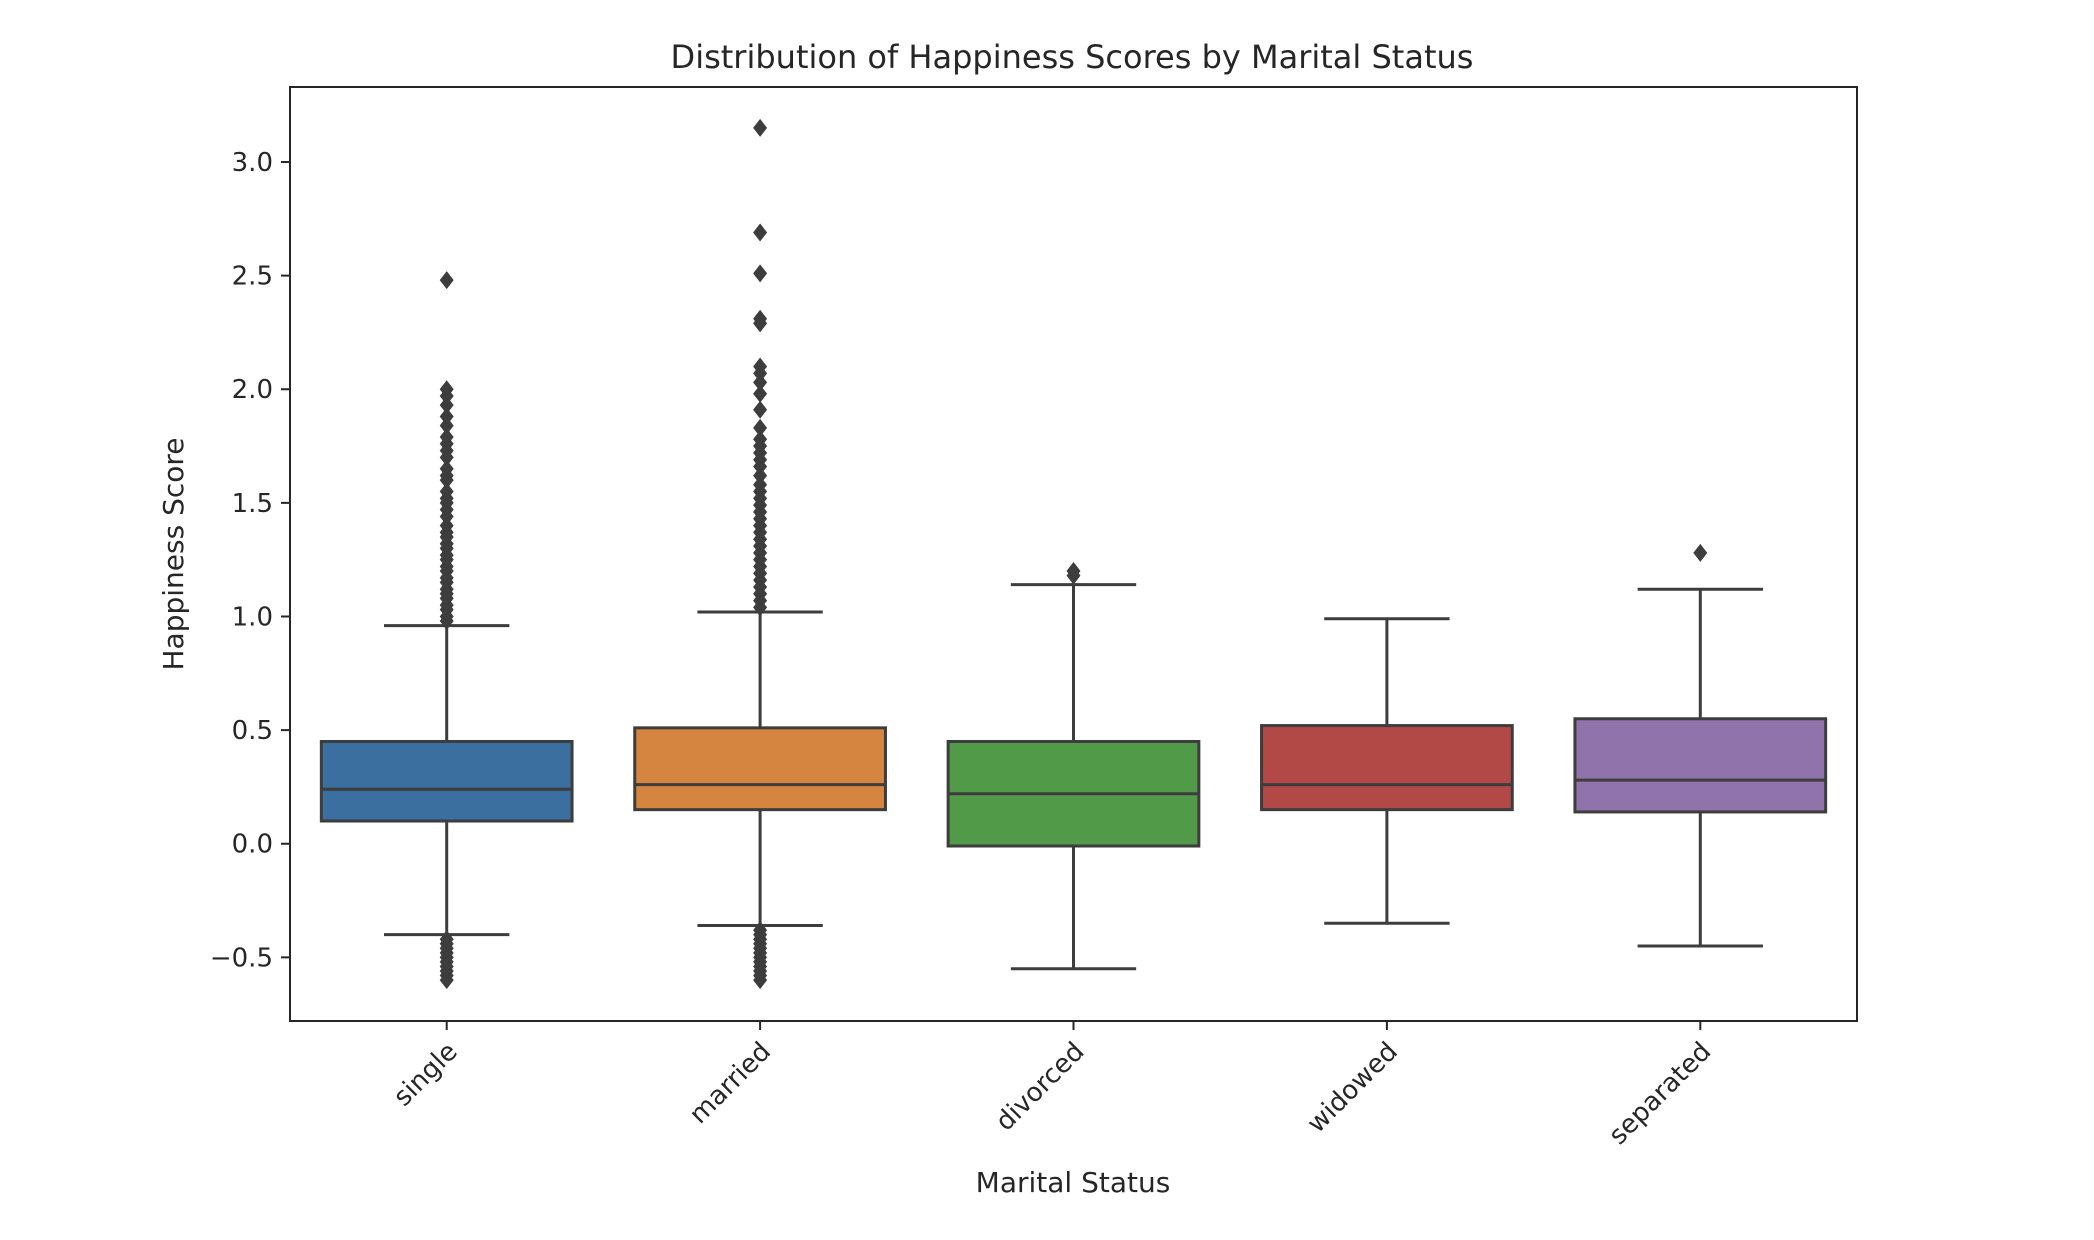 Image resolution: width=2094 pixels, height=1240 pixels. I want to click on x-tick-label: divorced, so click(1040, 1087).